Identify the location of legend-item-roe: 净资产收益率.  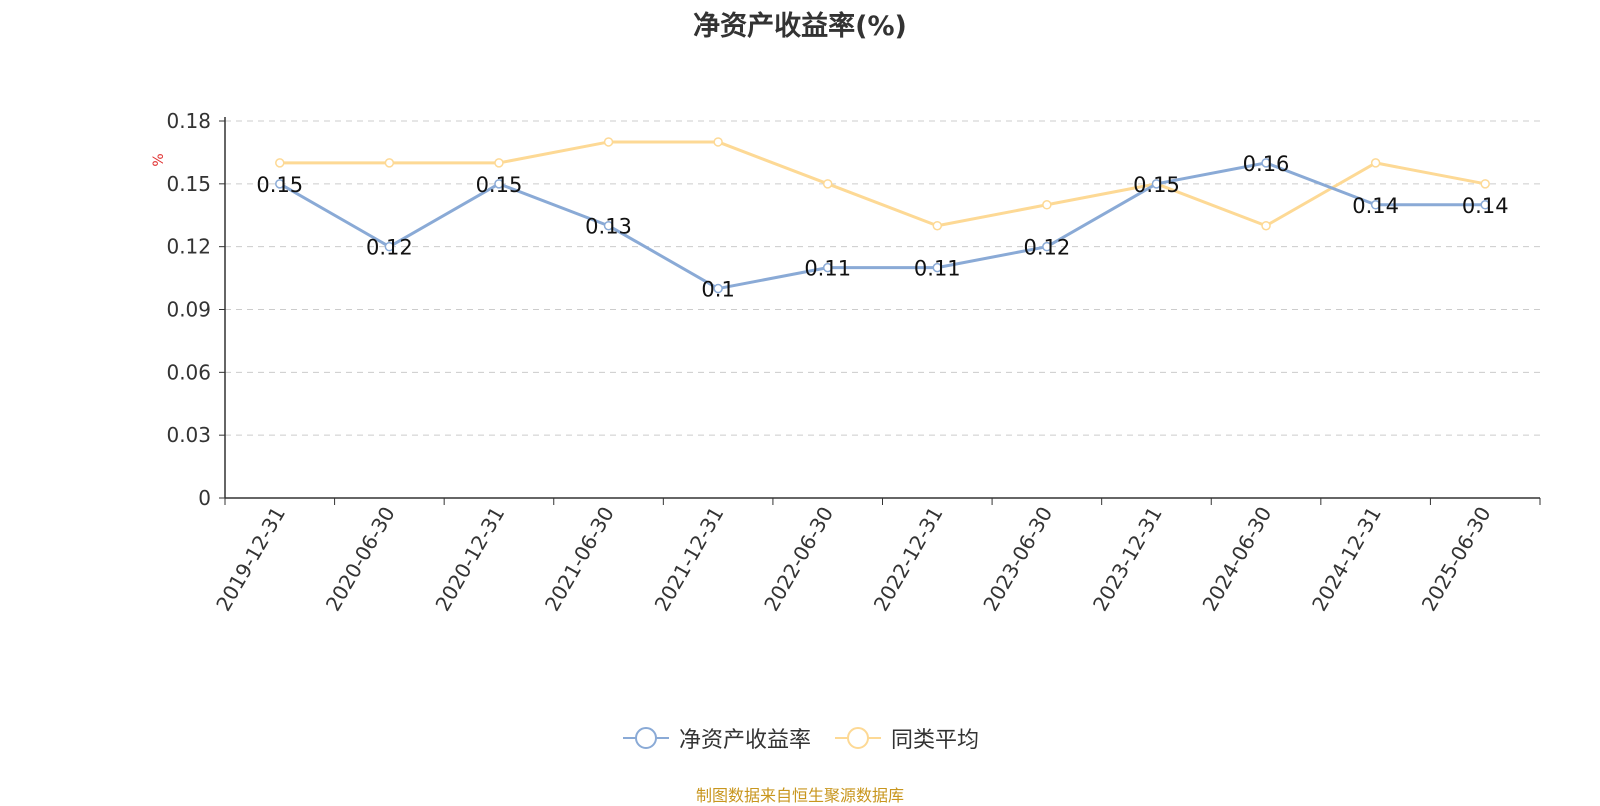
(716, 738).